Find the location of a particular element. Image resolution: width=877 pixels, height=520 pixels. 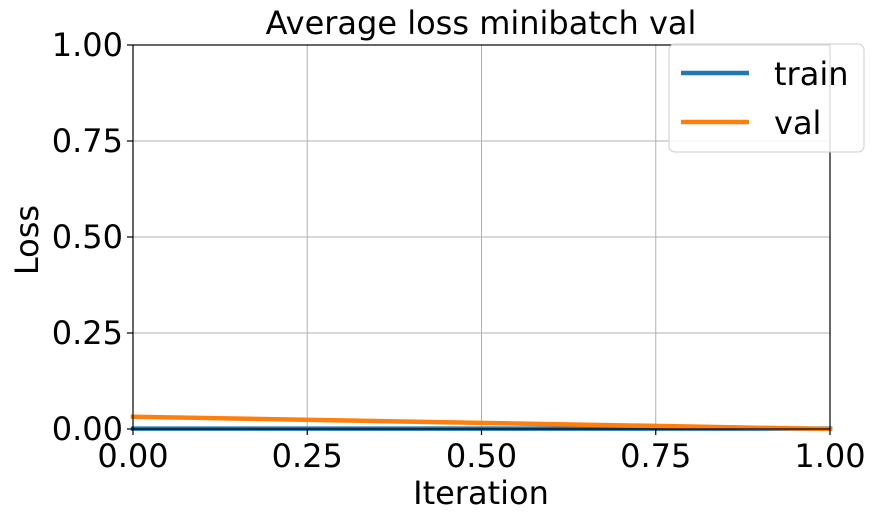

x-tick-label: 0.75 is located at coordinates (655, 456).